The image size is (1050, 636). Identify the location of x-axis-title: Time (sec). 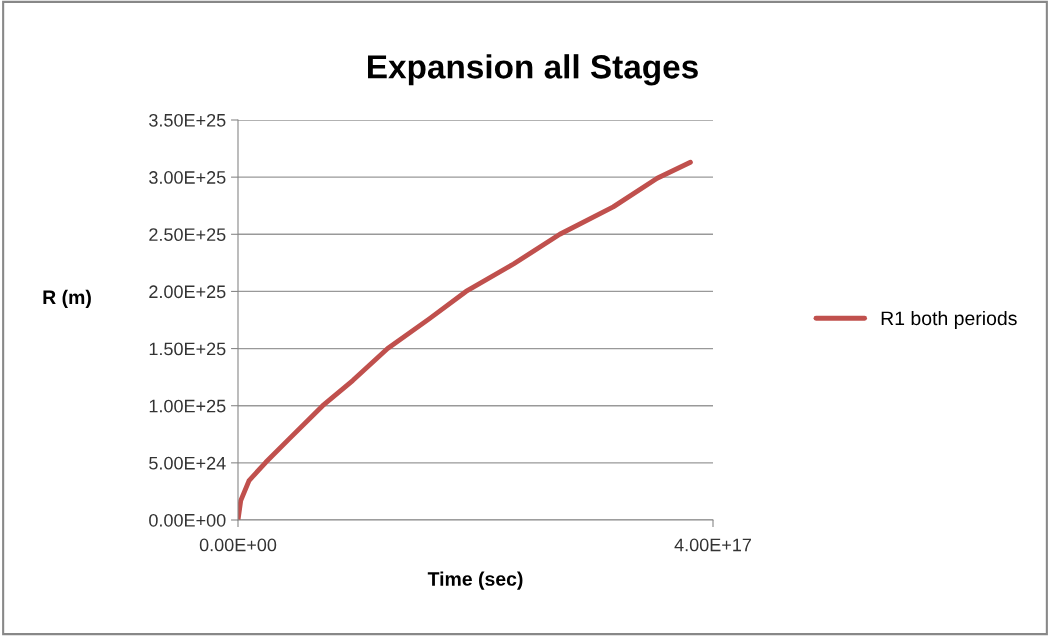
(475, 580).